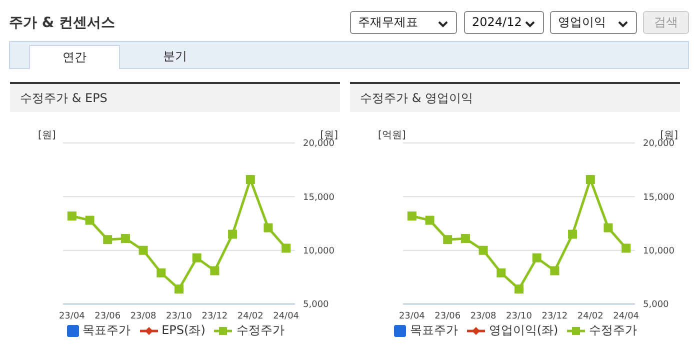 This screenshot has width=695, height=349. Describe the element at coordinates (175, 97) in the screenshot. I see `chart-title: 수정주가 & EPS` at that location.